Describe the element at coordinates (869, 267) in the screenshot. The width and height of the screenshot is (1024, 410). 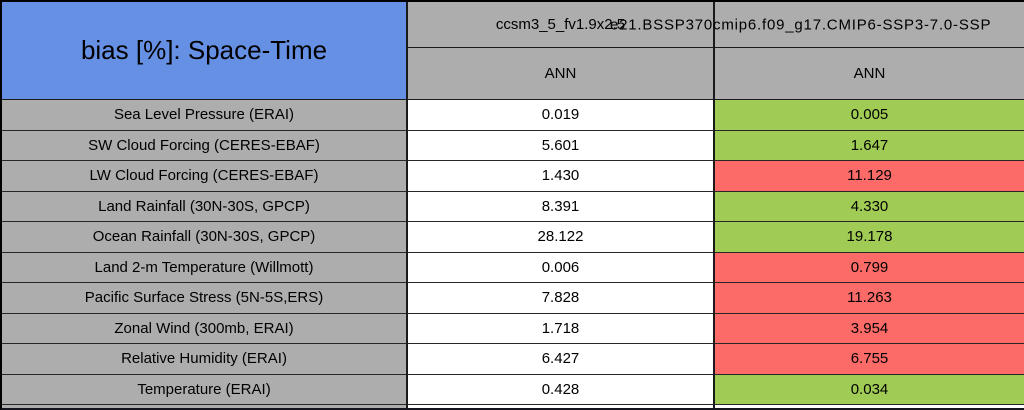
I see `bias-value-cell: 0.799` at that location.